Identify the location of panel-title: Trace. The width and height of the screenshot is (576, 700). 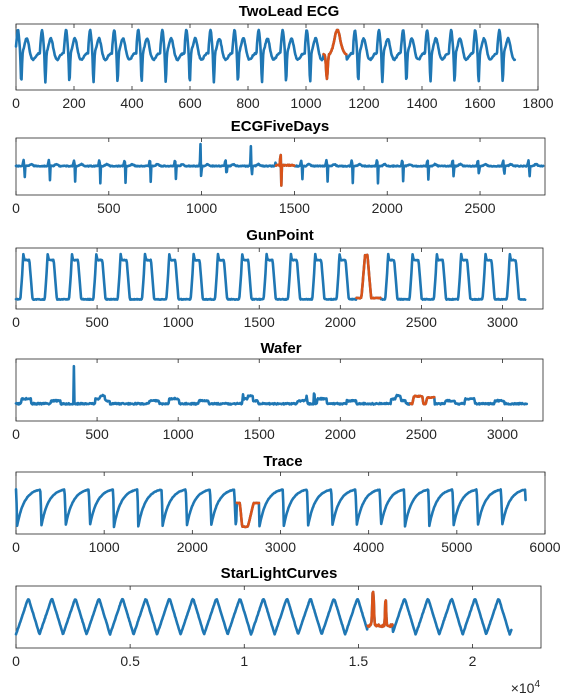
(282, 461).